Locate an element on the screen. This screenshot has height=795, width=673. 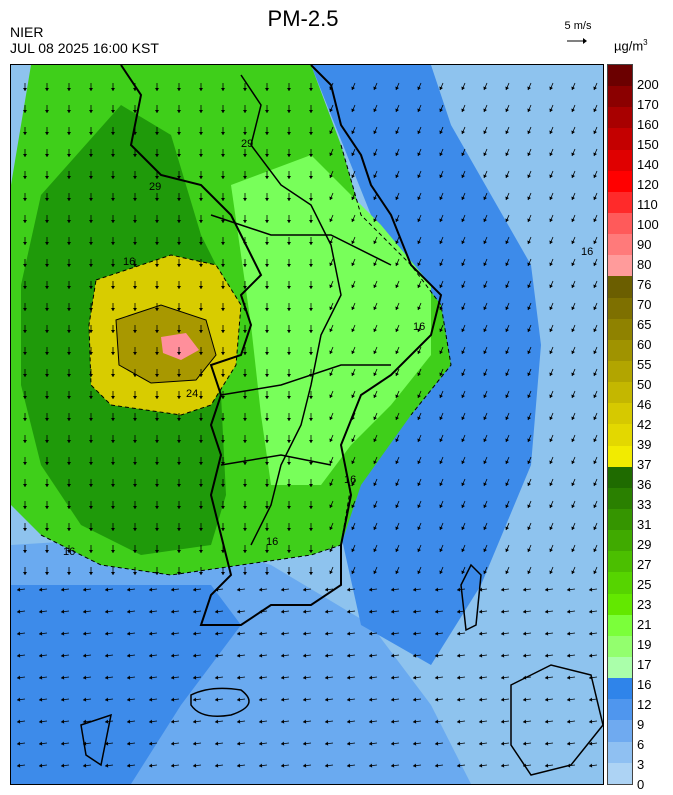
colorbar-label: 150 is located at coordinates (648, 144).